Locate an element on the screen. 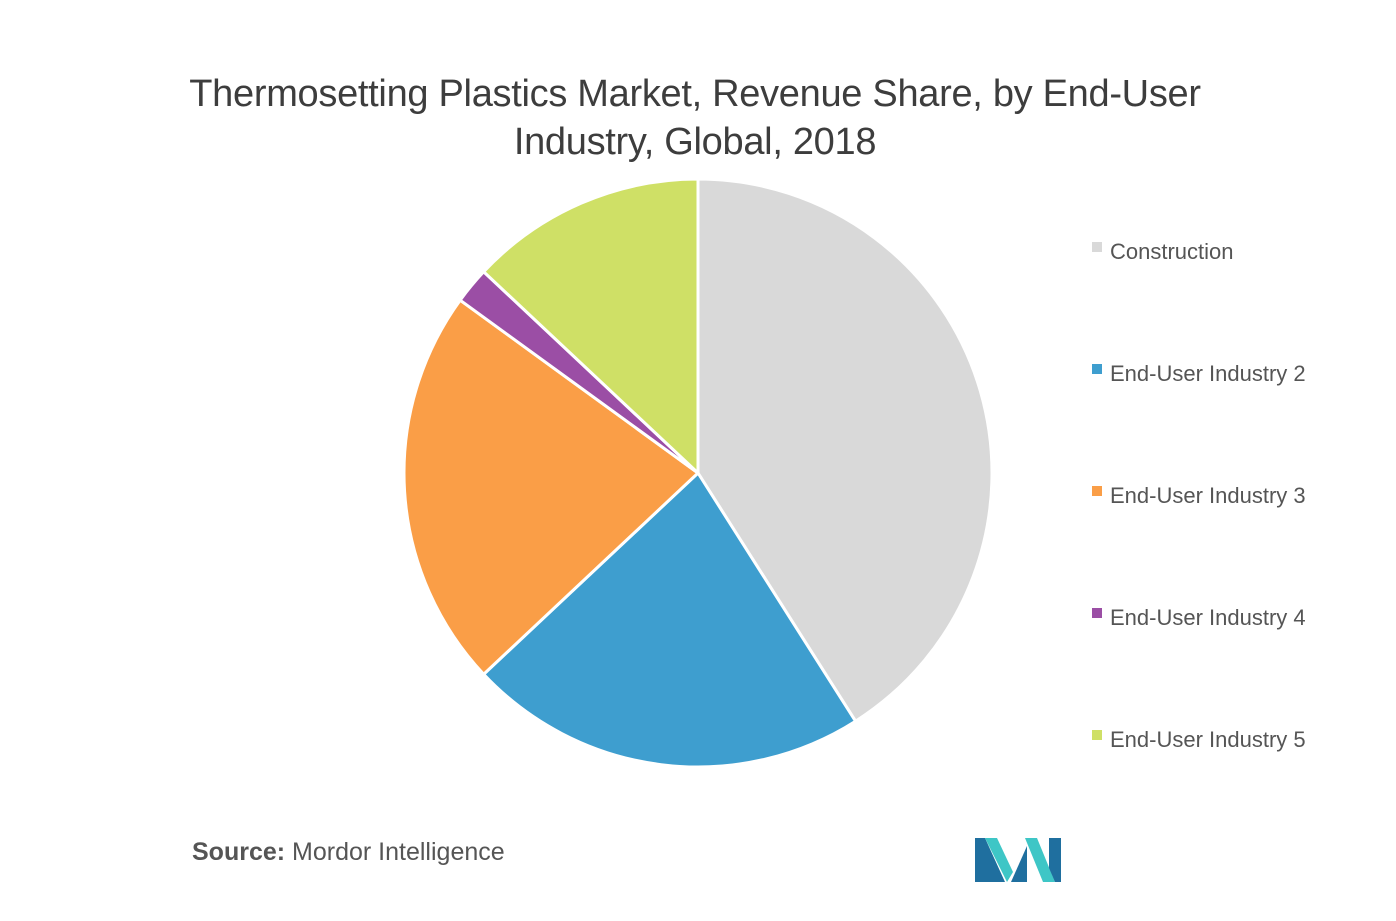 Image resolution: width=1396 pixels, height=921 pixels. legend-label: Construction is located at coordinates (1172, 251).